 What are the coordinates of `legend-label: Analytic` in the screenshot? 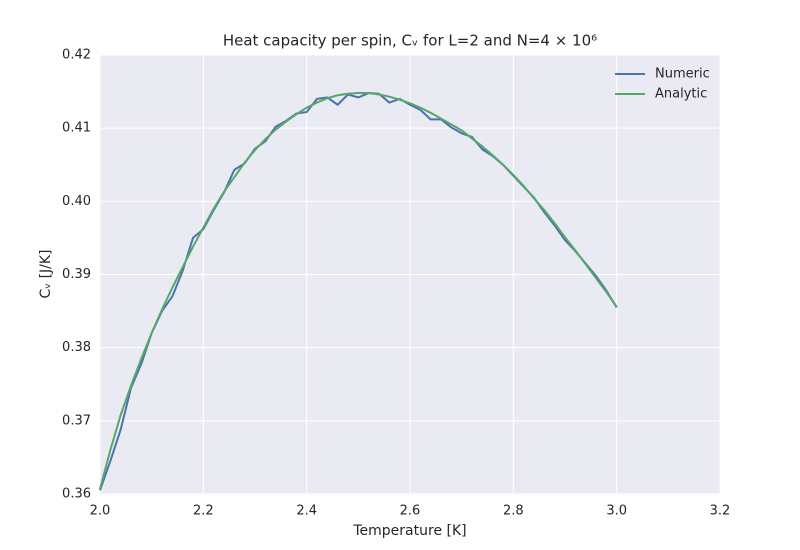 It's located at (681, 94).